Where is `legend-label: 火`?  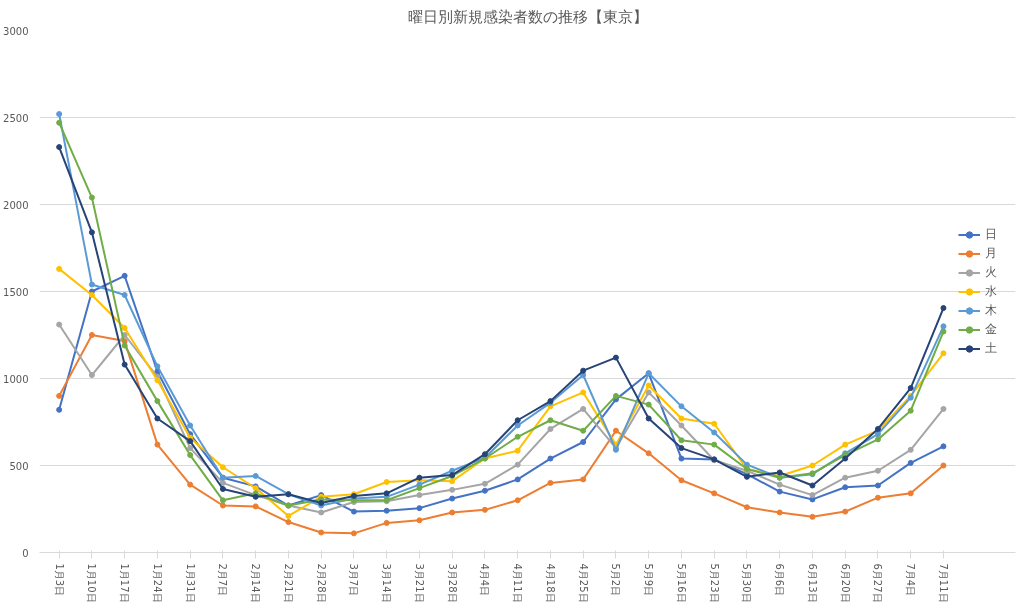
legend-label: 火 is located at coordinates (991, 272).